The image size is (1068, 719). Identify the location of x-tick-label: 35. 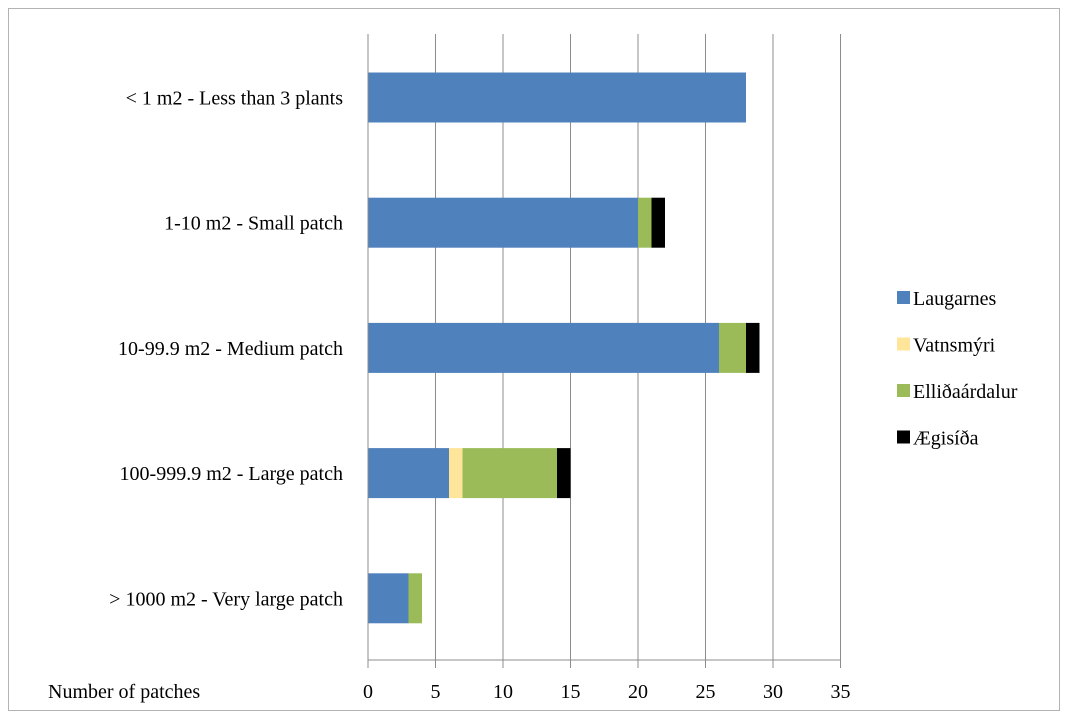
(841, 692).